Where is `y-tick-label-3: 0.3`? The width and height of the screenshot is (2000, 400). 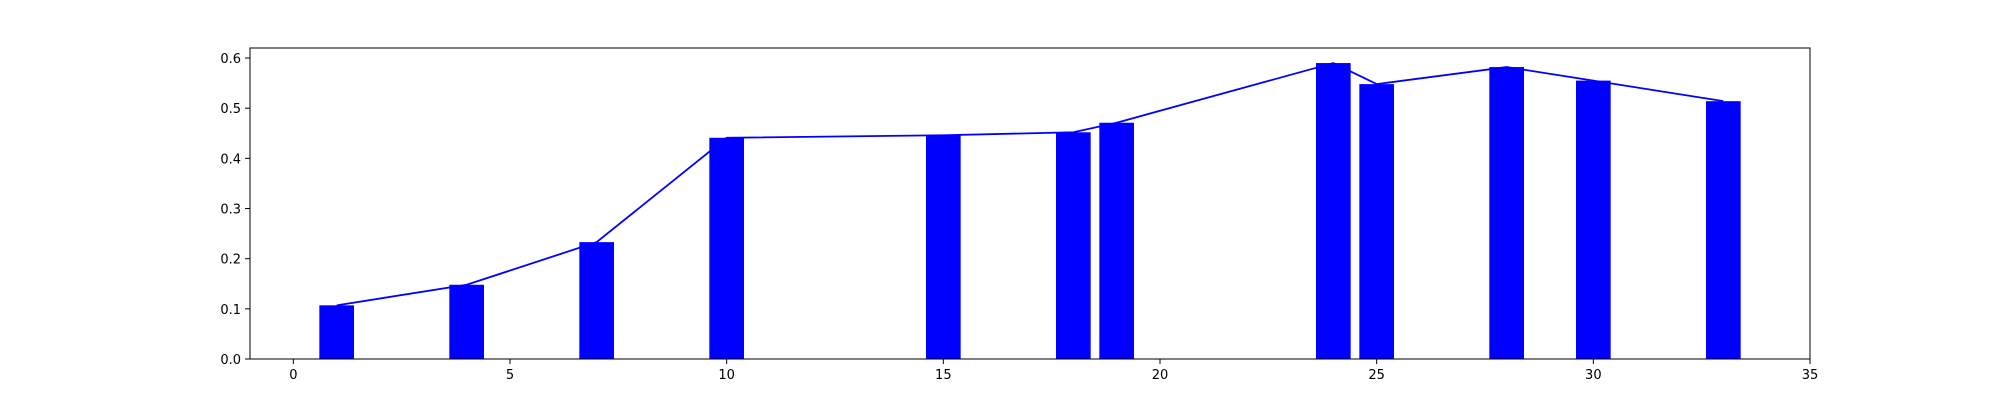 y-tick-label-3: 0.3 is located at coordinates (230, 210).